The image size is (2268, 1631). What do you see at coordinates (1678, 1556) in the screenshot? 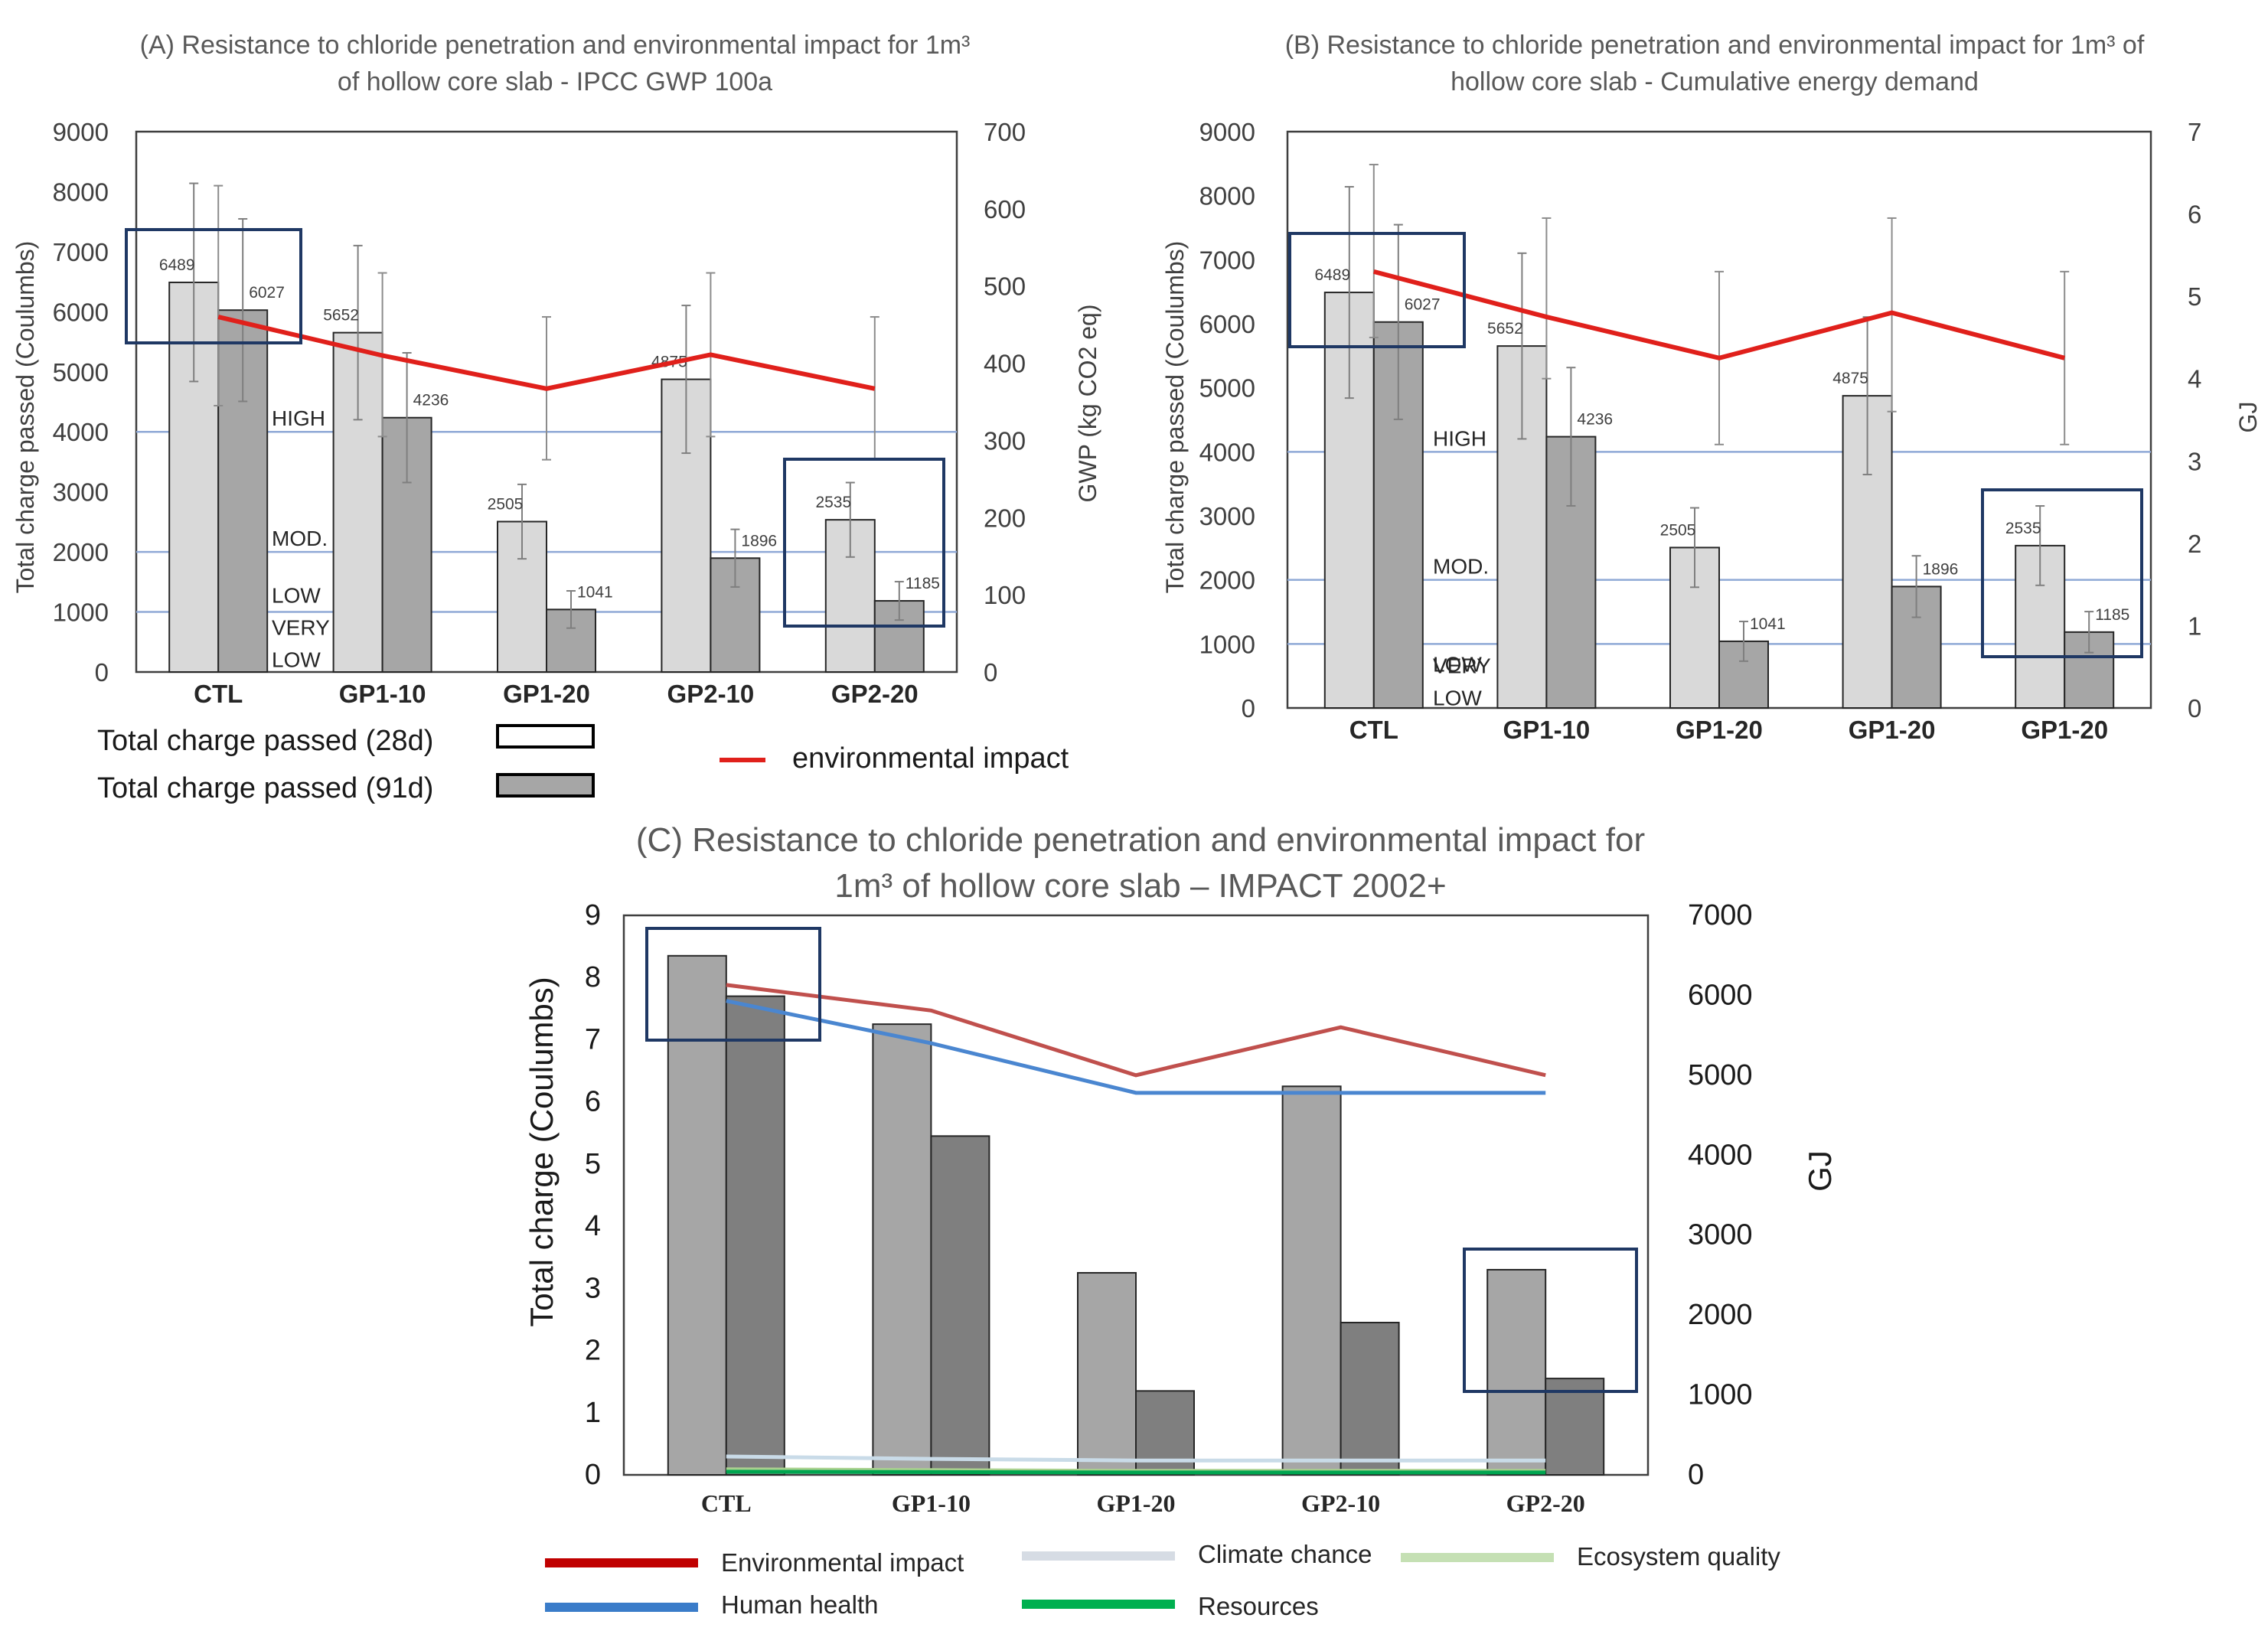
I see `legend-c-ecosystem-label: Ecosystem quality` at bounding box center [1678, 1556].